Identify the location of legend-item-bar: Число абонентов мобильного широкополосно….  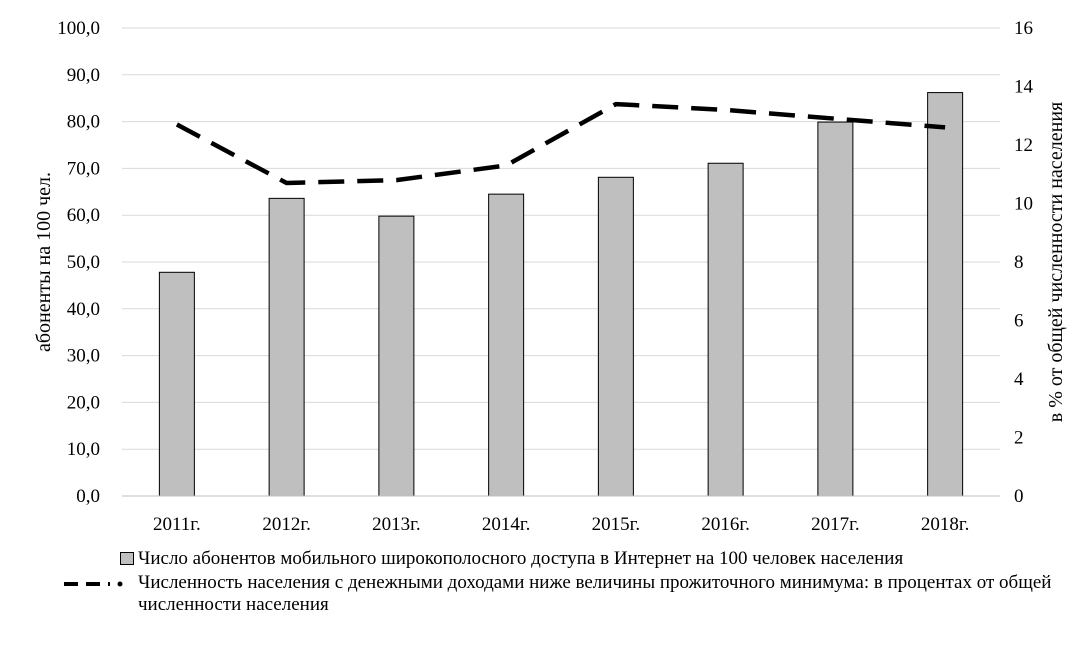
(582, 559).